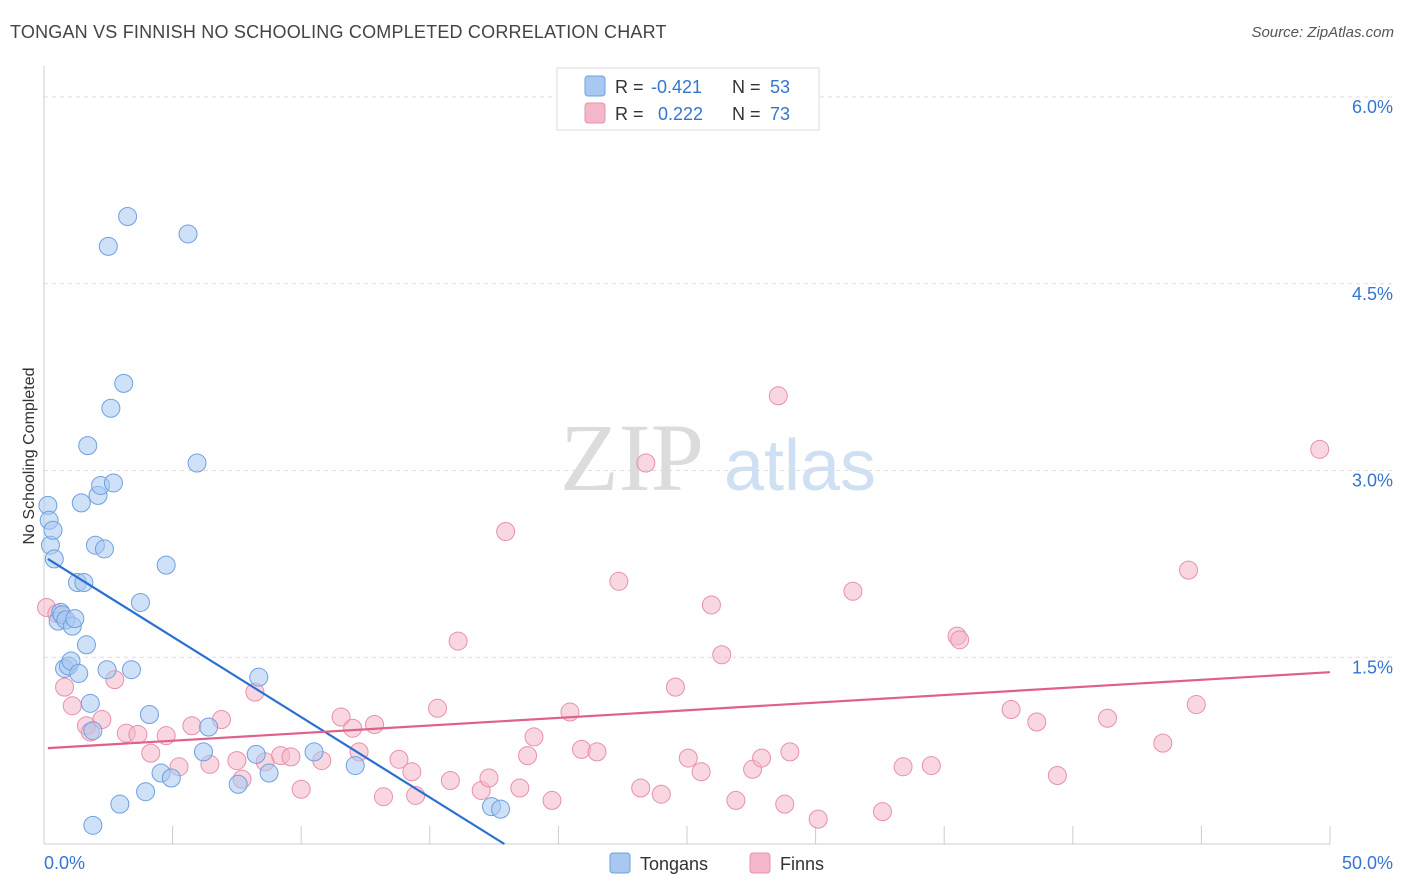 The width and height of the screenshot is (1406, 892). What do you see at coordinates (1372, 481) in the screenshot?
I see `y-tick-label: 3.0%` at bounding box center [1372, 481].